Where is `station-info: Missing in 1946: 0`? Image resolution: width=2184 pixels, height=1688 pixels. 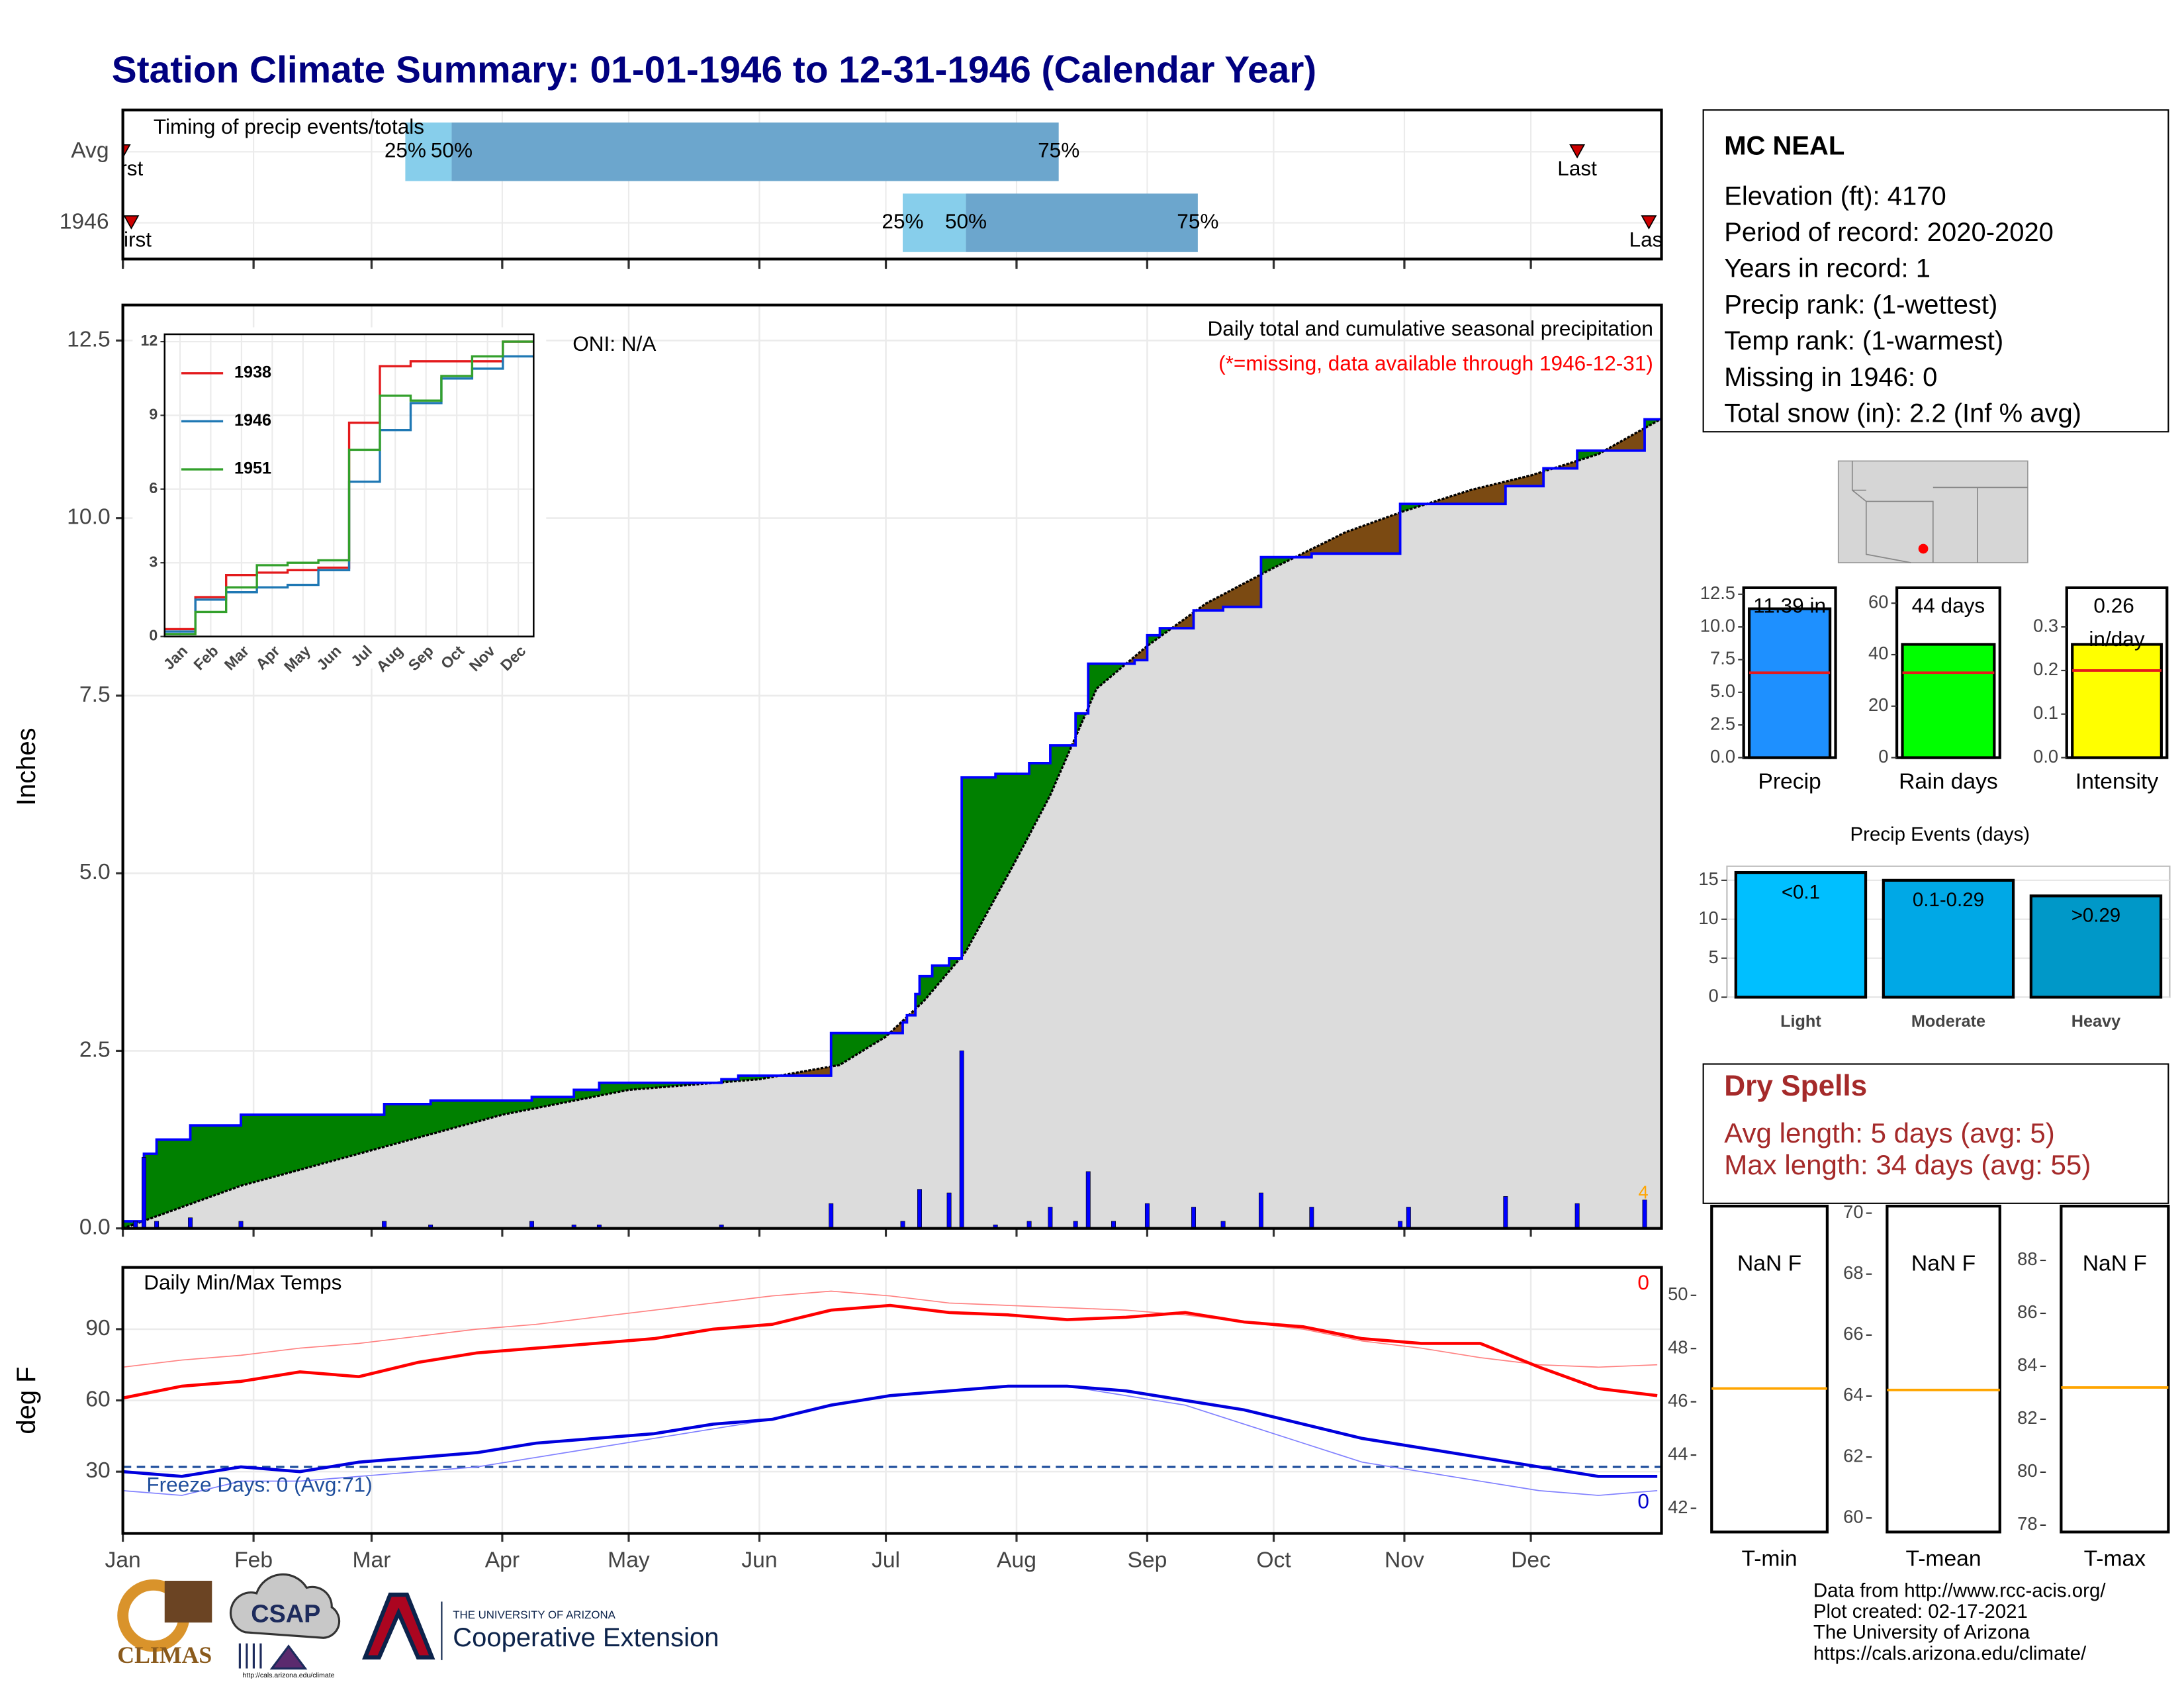
station-info: Missing in 1946: 0 is located at coordinates (1831, 377).